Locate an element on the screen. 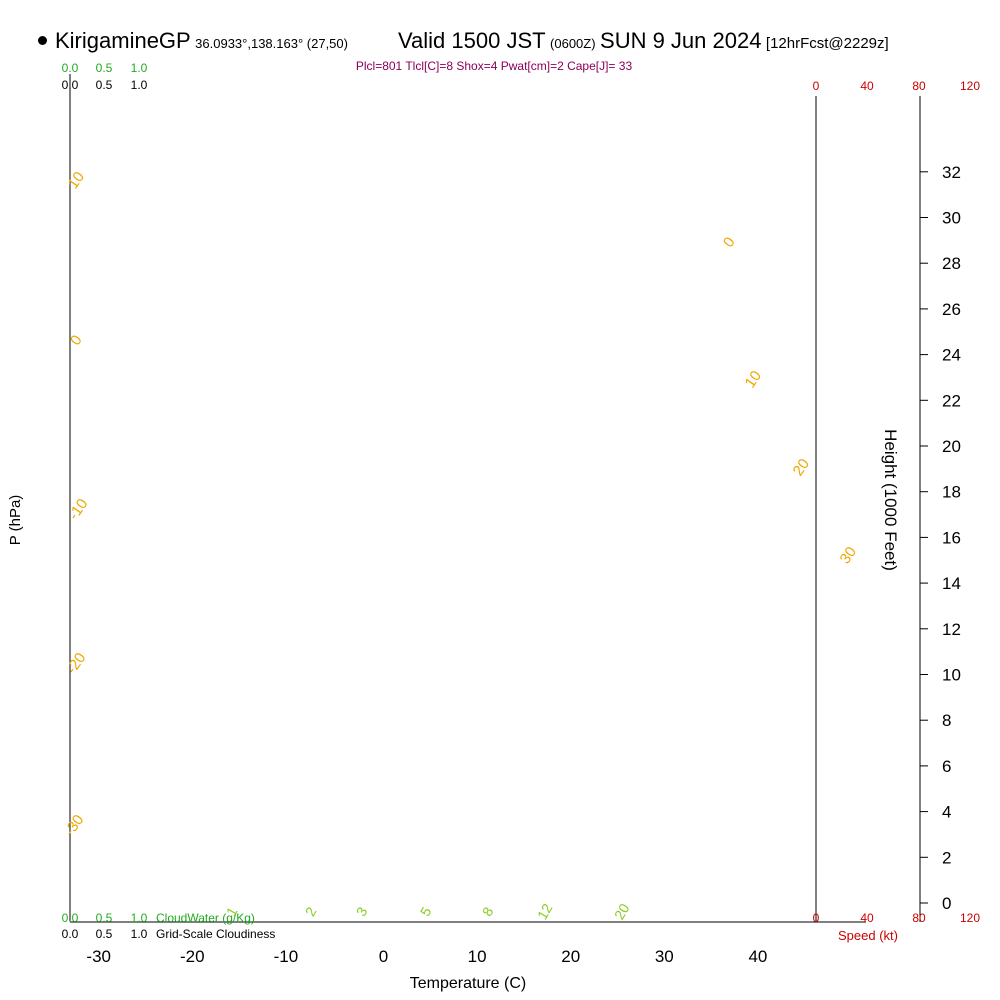 The width and height of the screenshot is (1000, 1000). valid-zulu: (0600Z) is located at coordinates (573, 43).